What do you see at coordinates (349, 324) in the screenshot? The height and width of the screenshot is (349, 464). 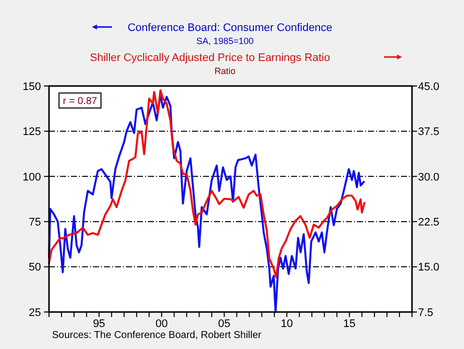 I see `x-tick-label: 15` at bounding box center [349, 324].